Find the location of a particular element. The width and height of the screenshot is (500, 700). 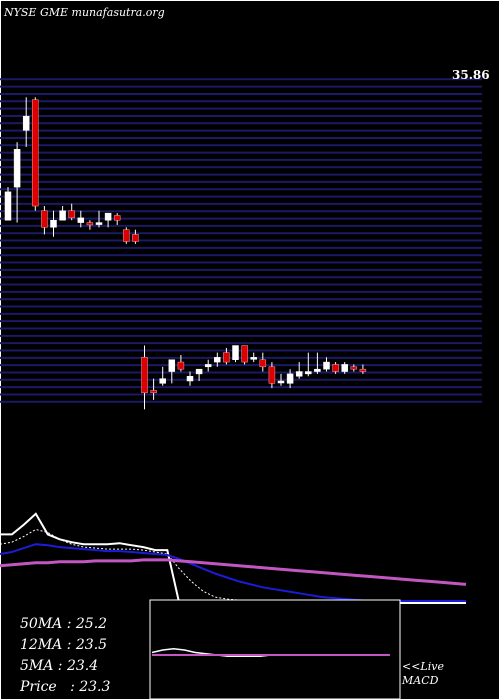

macd-panel-frame is located at coordinates (275, 649).